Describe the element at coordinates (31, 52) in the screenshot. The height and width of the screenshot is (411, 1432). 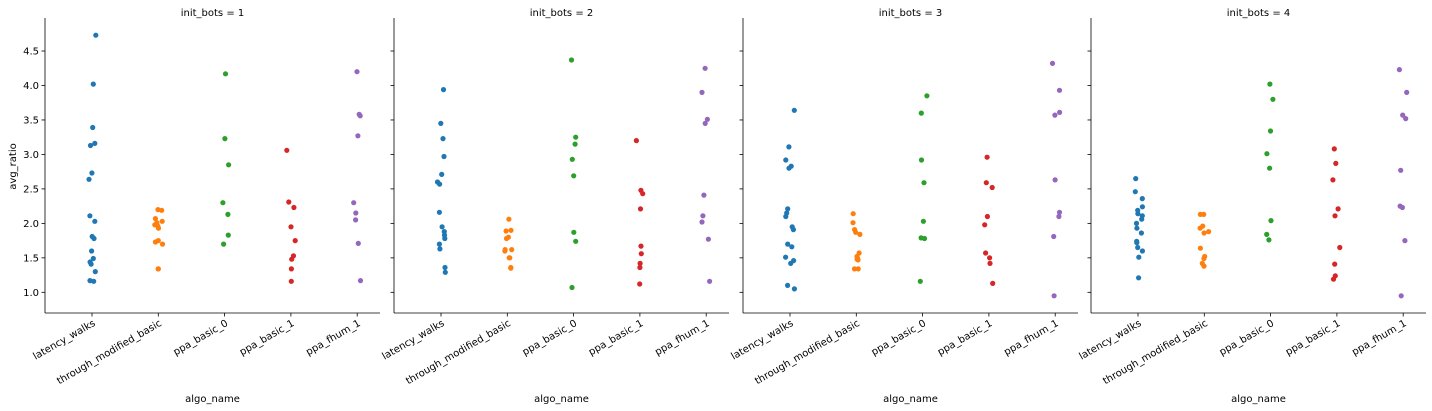
I see `y-tick-label: 4.5` at that location.